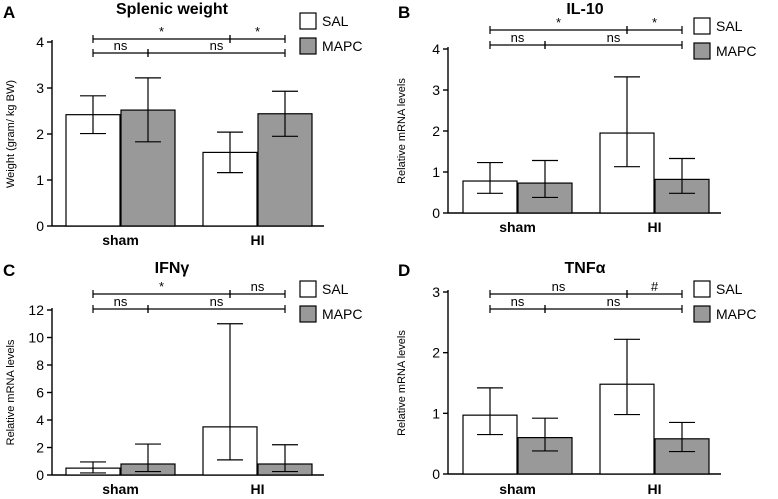  Describe the element at coordinates (404, 270) in the screenshot. I see `panel-letter: D` at that location.